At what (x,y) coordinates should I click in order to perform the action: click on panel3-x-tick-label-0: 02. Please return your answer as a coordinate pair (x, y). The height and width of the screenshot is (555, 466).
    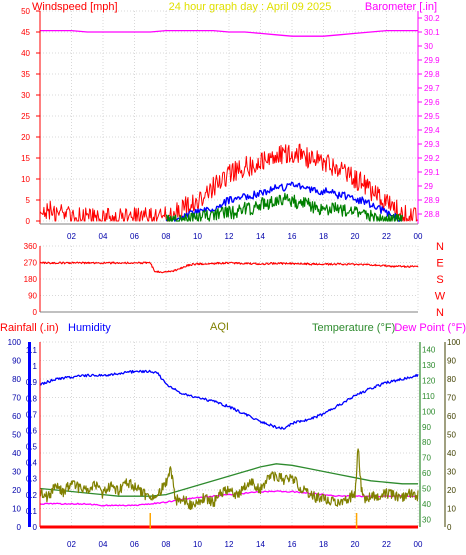
    Looking at the image, I should click on (71, 544).